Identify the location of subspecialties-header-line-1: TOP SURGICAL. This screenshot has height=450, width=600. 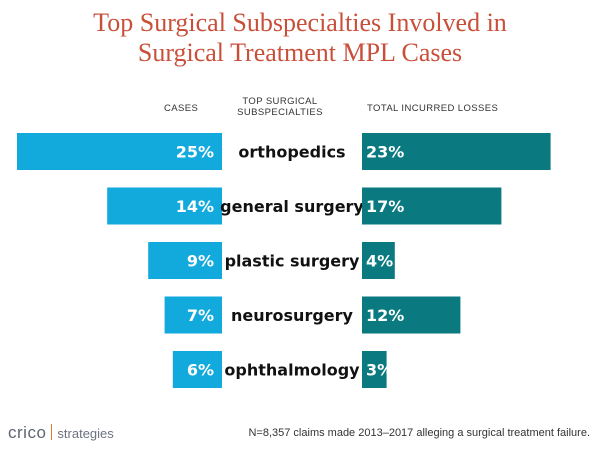
(280, 101).